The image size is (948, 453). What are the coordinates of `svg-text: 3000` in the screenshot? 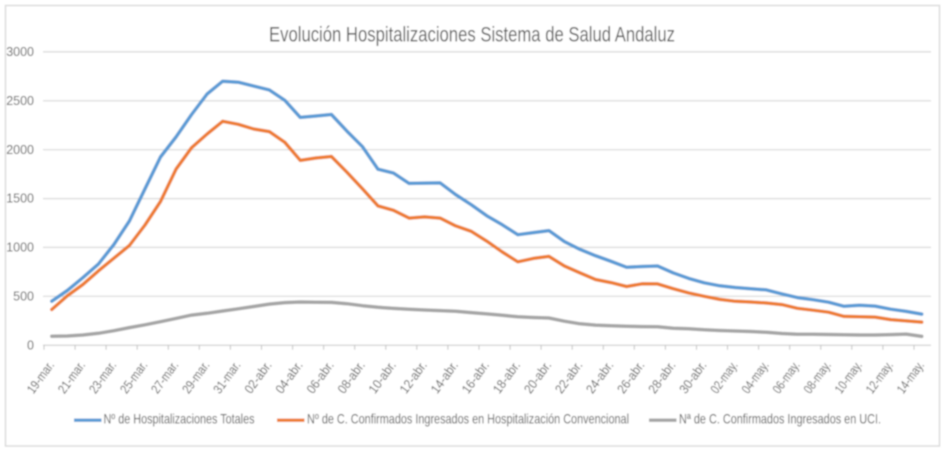 It's located at (20, 52).